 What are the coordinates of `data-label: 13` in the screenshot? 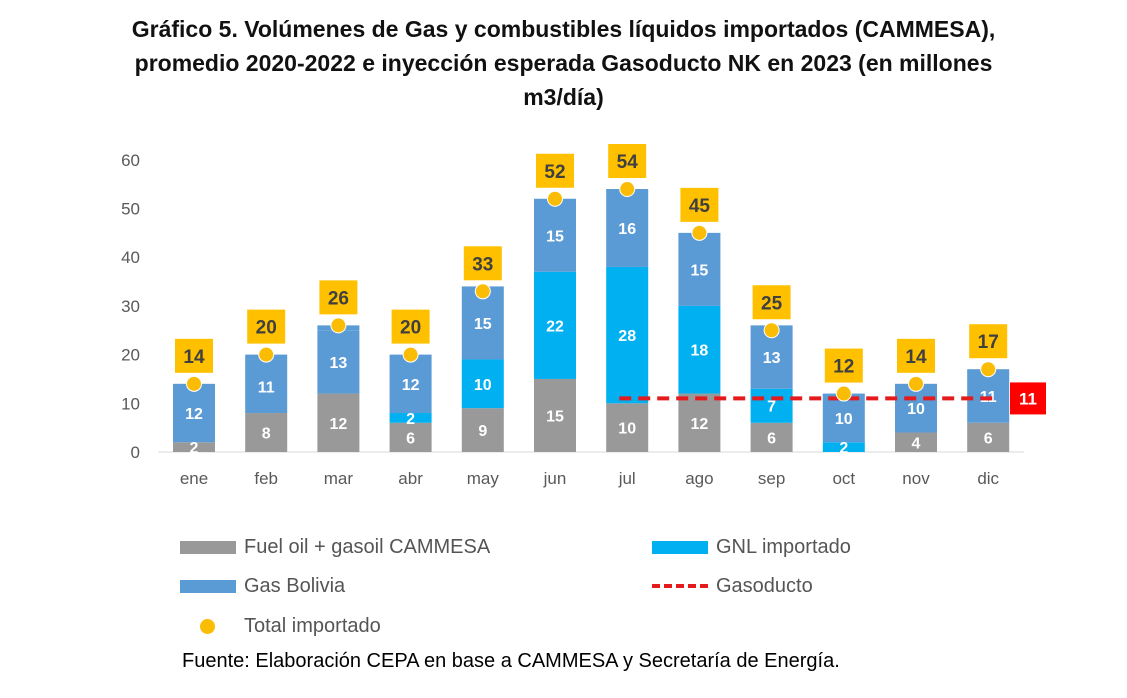 It's located at (339, 363).